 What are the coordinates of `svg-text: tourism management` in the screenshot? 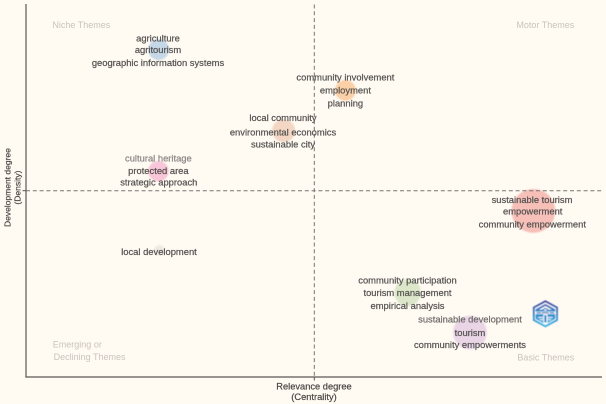 It's located at (407, 292).